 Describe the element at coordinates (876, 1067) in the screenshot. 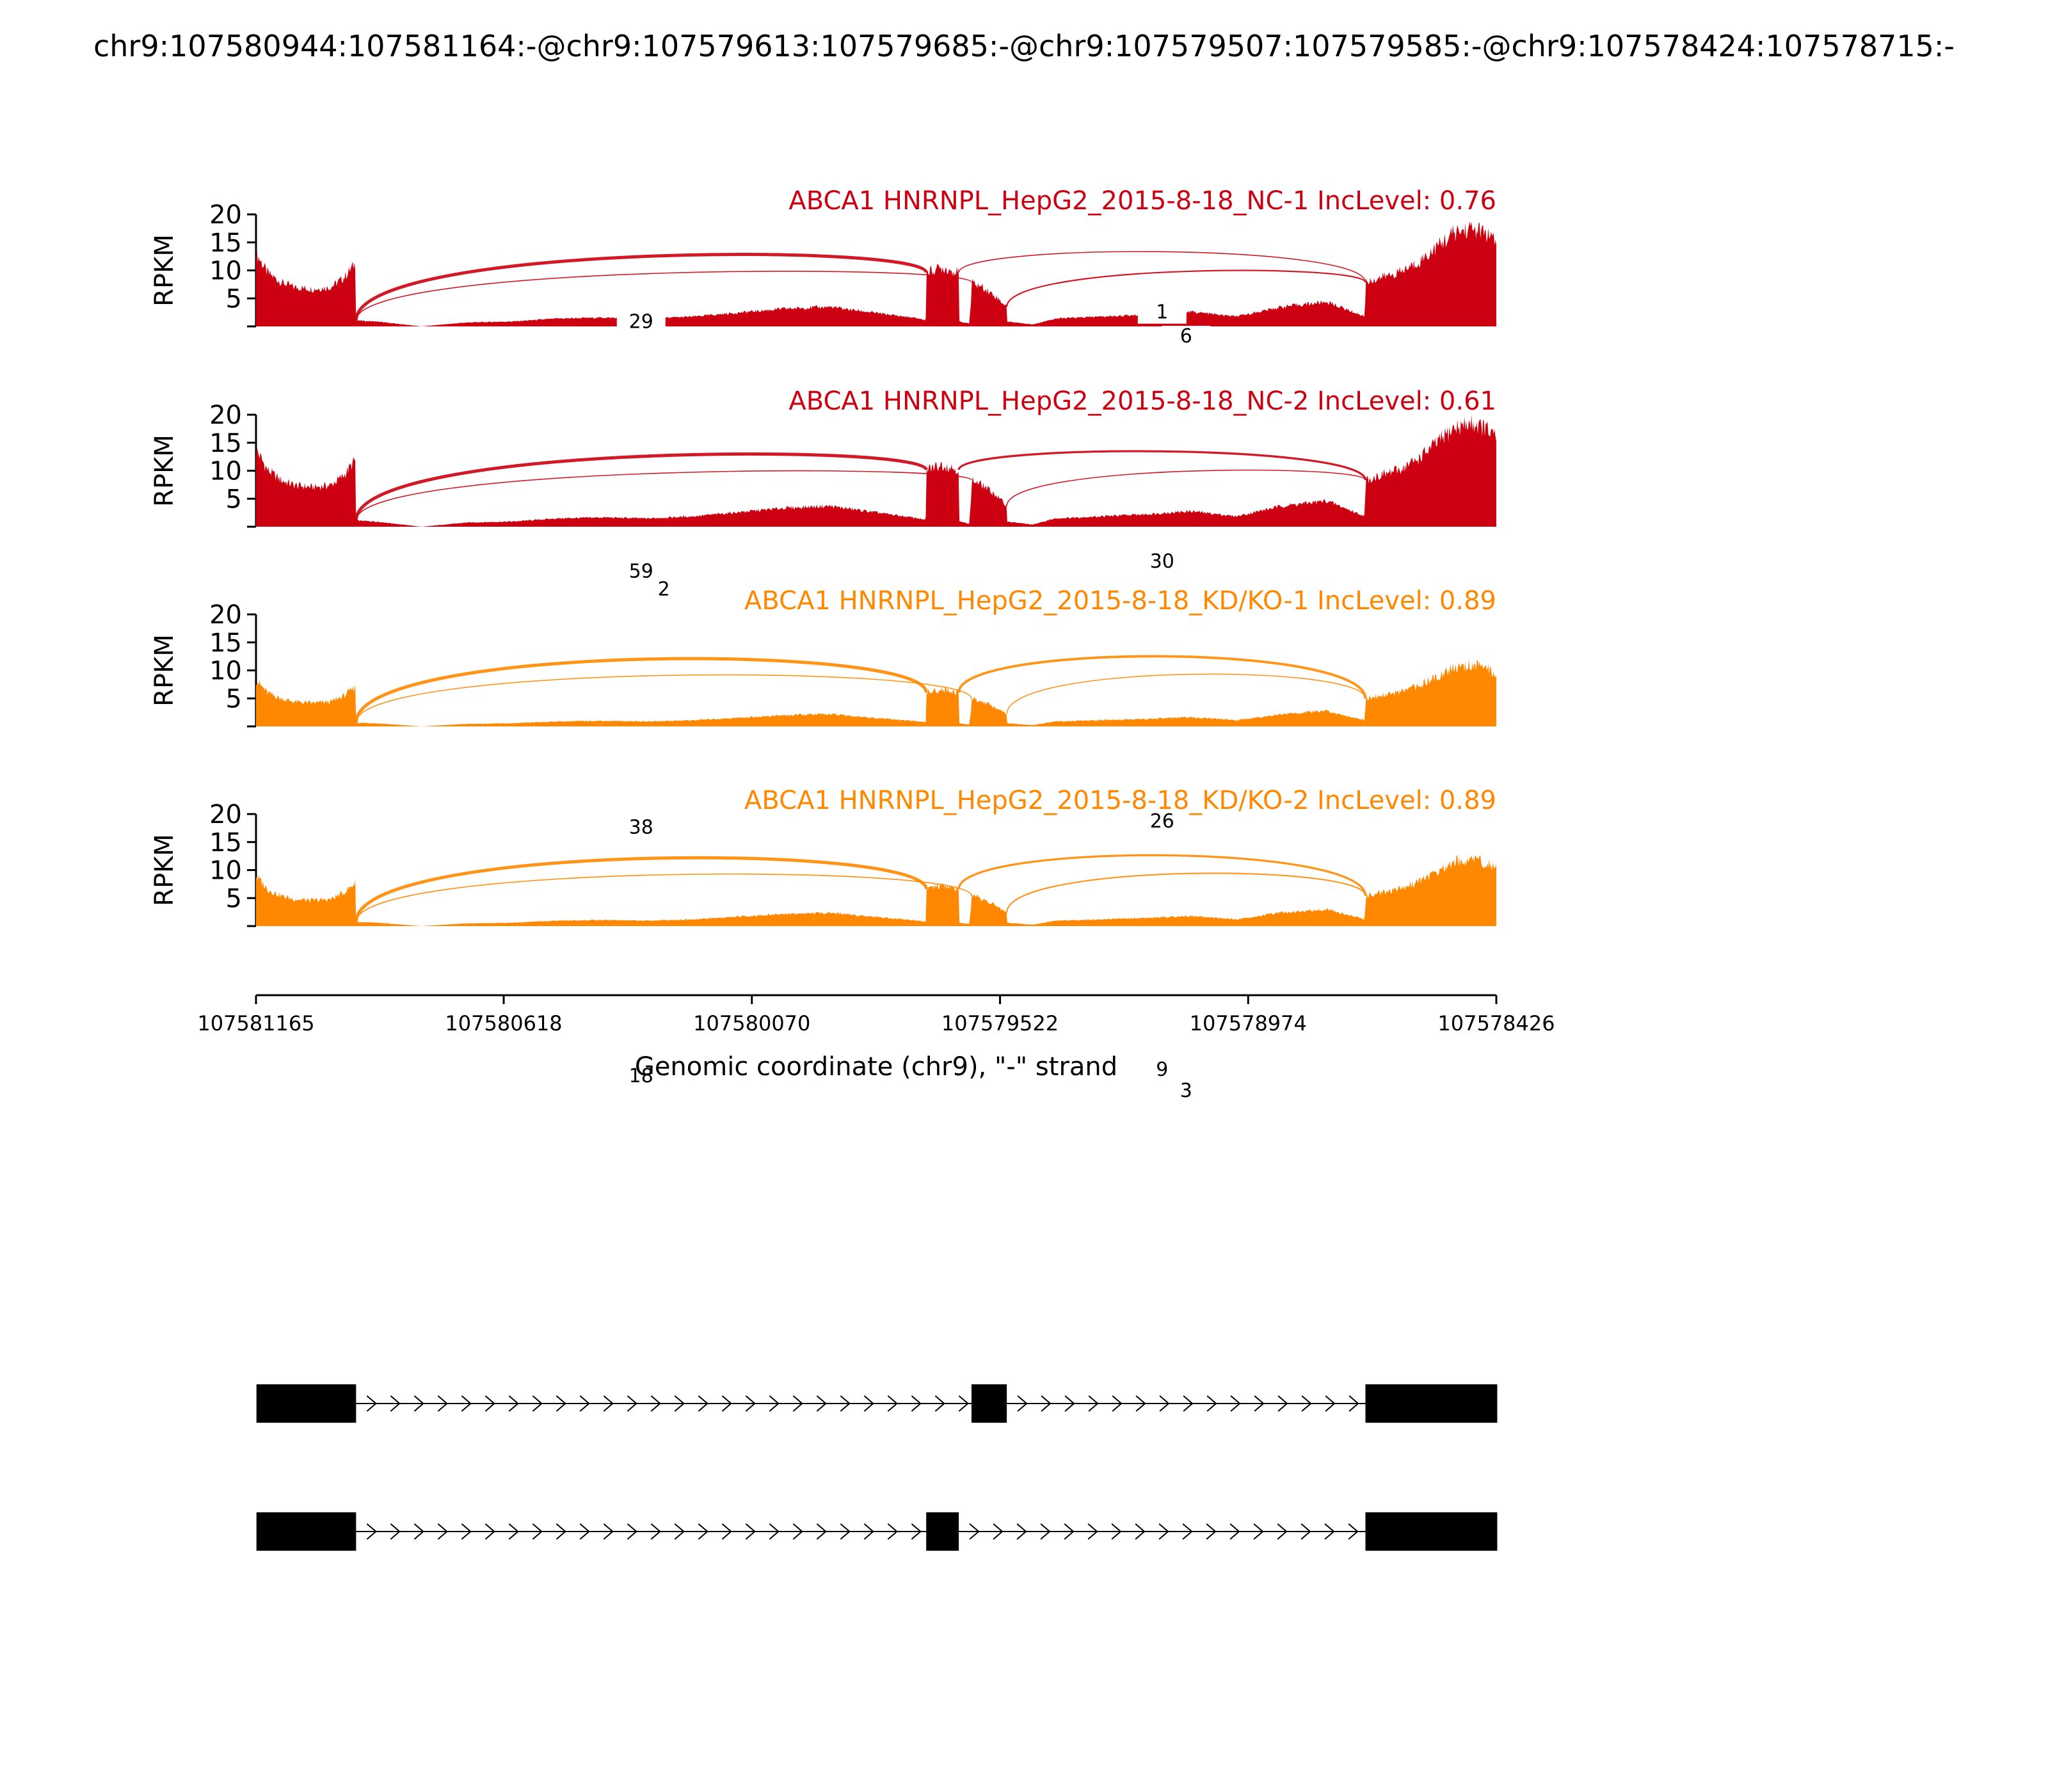

I see `x-axis-label: Genomic coordinate (chr9), "-" strand` at that location.